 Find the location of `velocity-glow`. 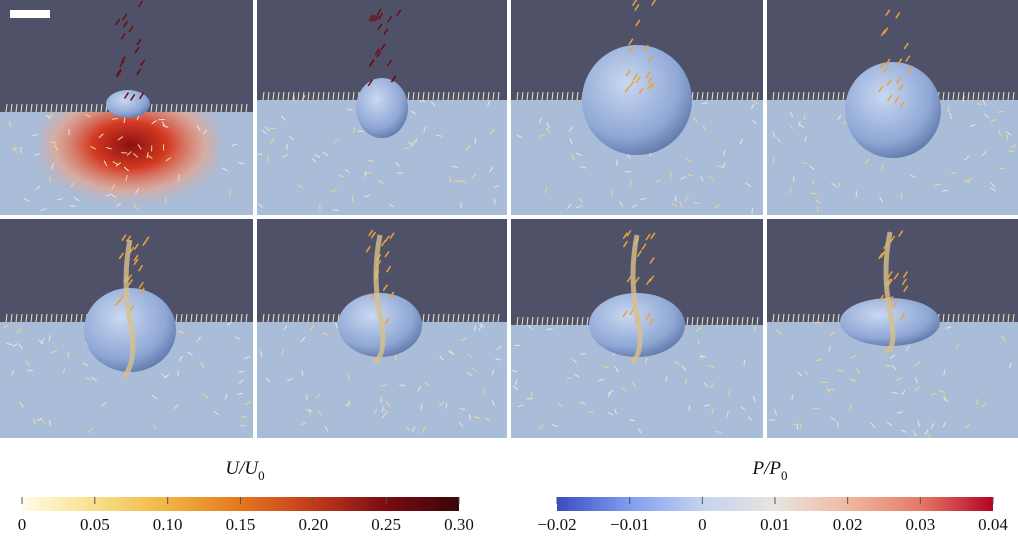

velocity-glow is located at coordinates (130, 167).